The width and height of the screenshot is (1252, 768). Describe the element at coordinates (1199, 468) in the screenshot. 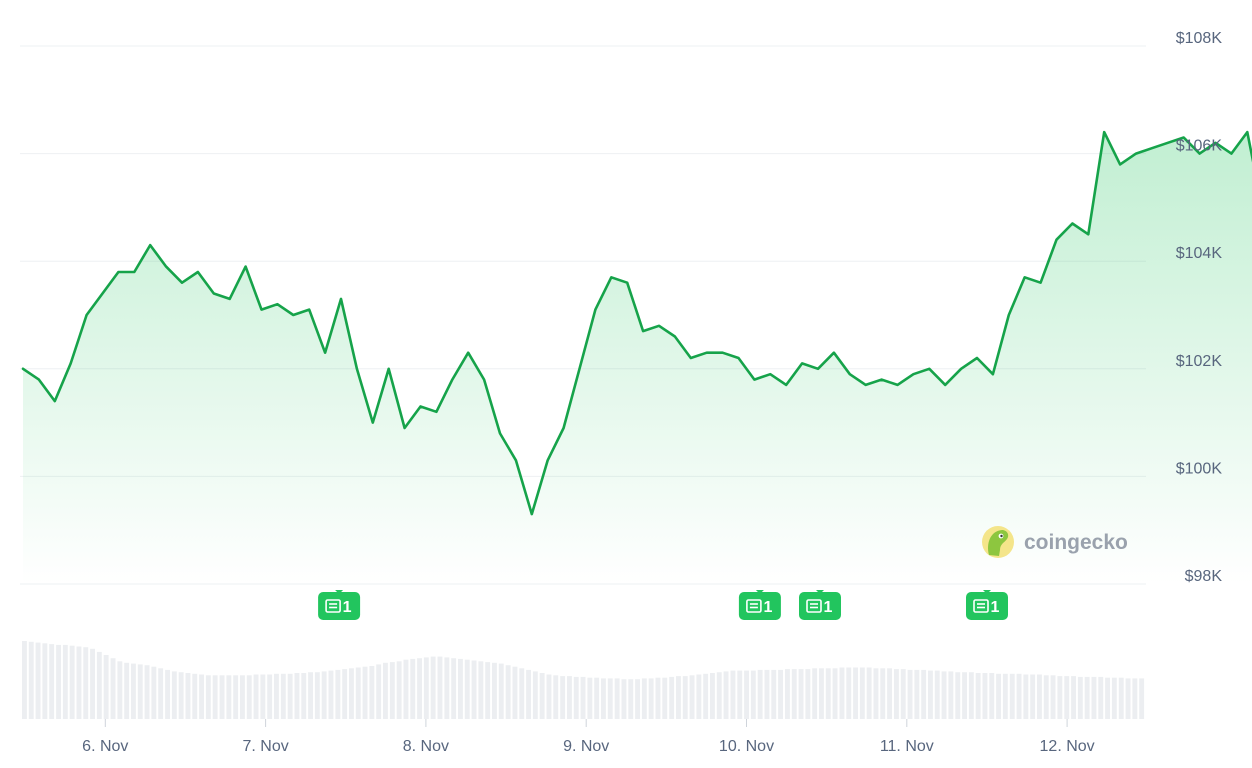

I see `y-tick-label: $100K` at that location.